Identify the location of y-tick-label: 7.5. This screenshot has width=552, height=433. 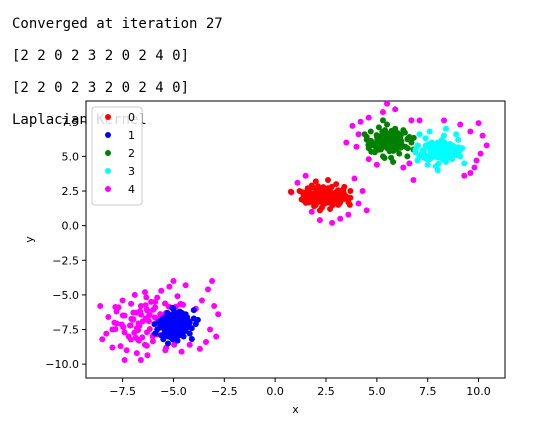
(71, 122).